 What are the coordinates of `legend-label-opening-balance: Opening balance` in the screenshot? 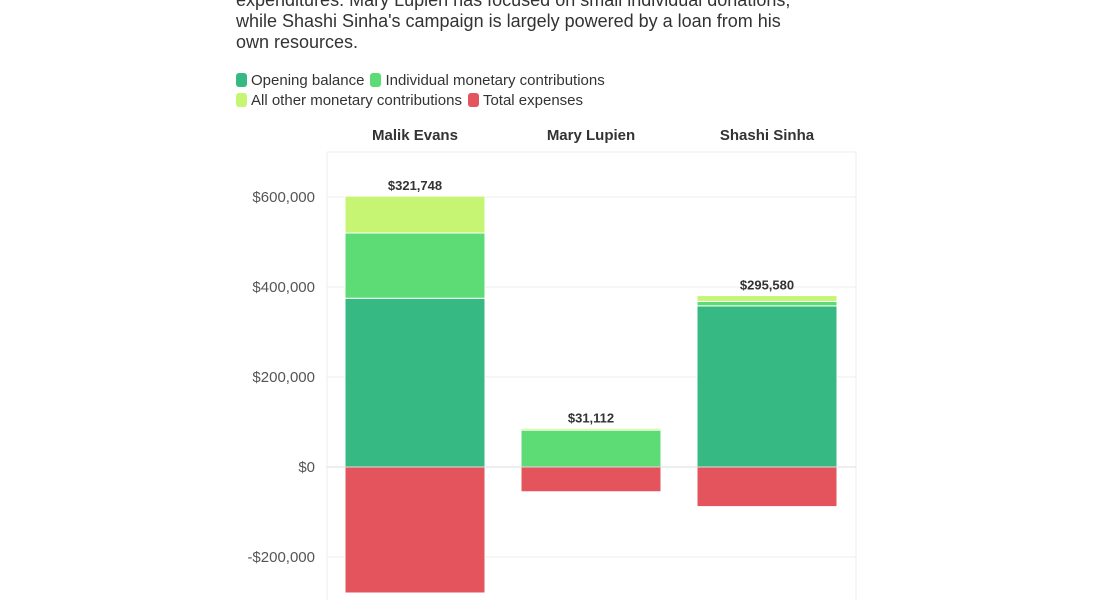 It's located at (308, 80).